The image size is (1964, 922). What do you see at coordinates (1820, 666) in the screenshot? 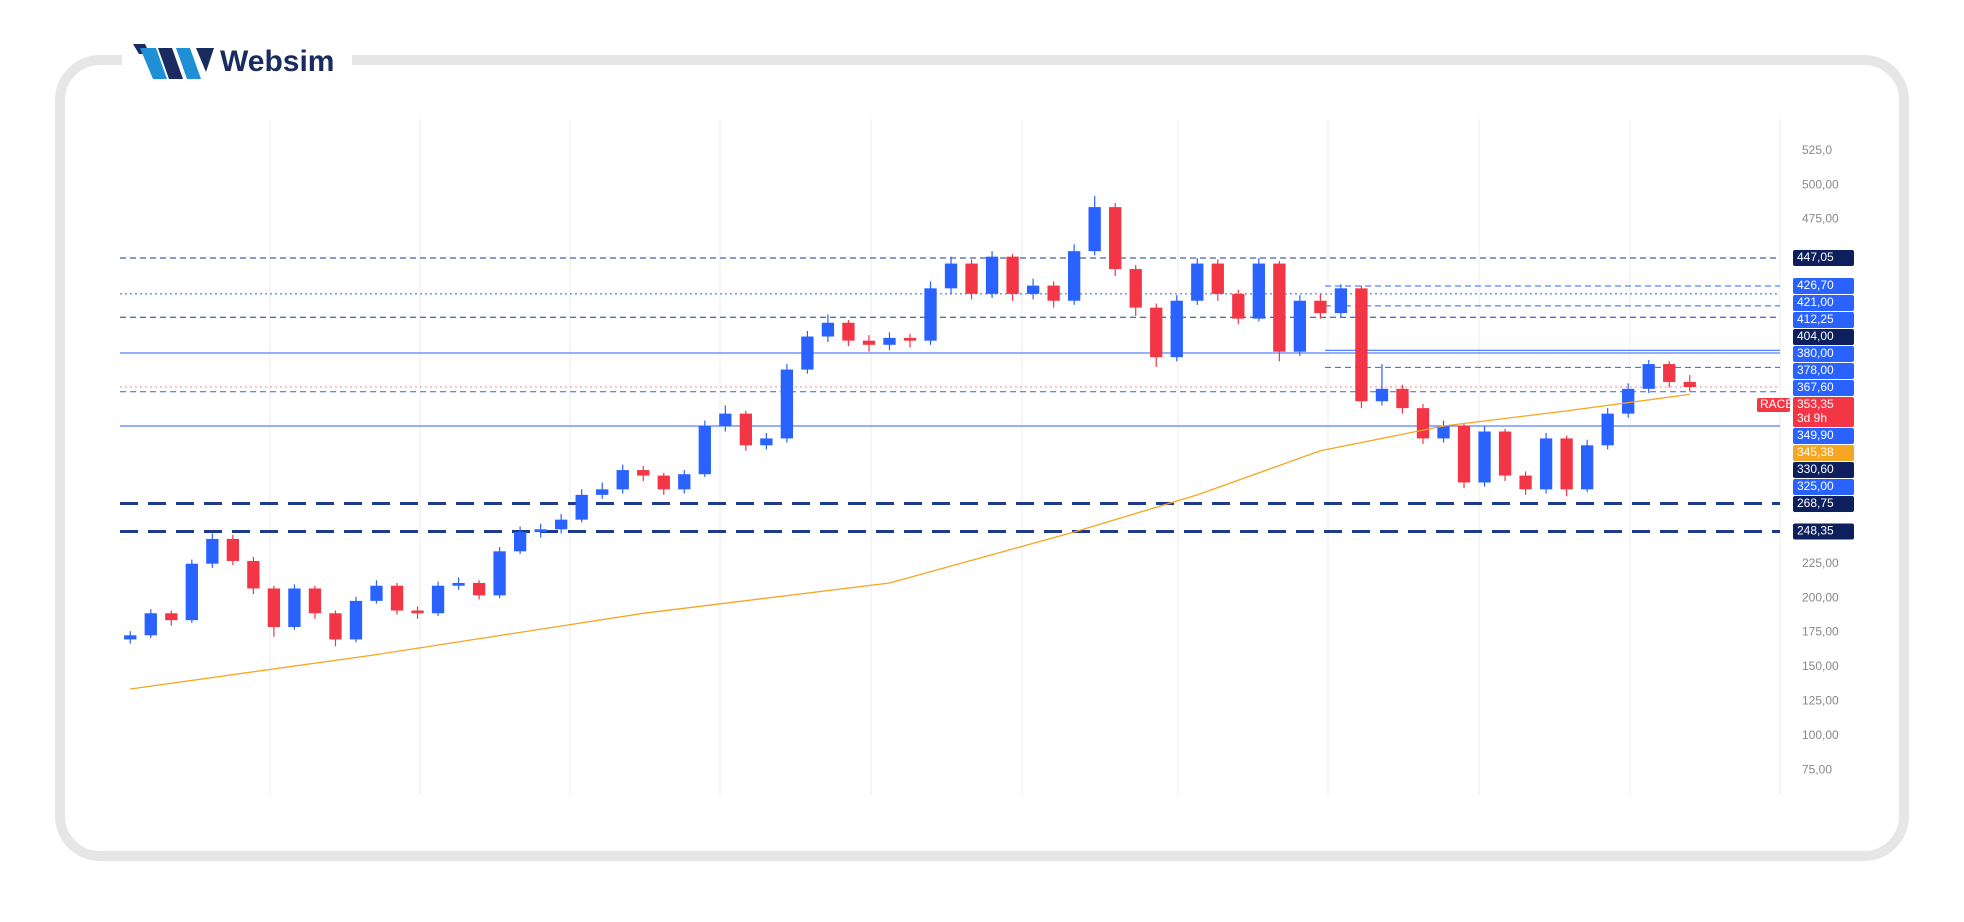
I see `y-tick-label: 150,00` at bounding box center [1820, 666].